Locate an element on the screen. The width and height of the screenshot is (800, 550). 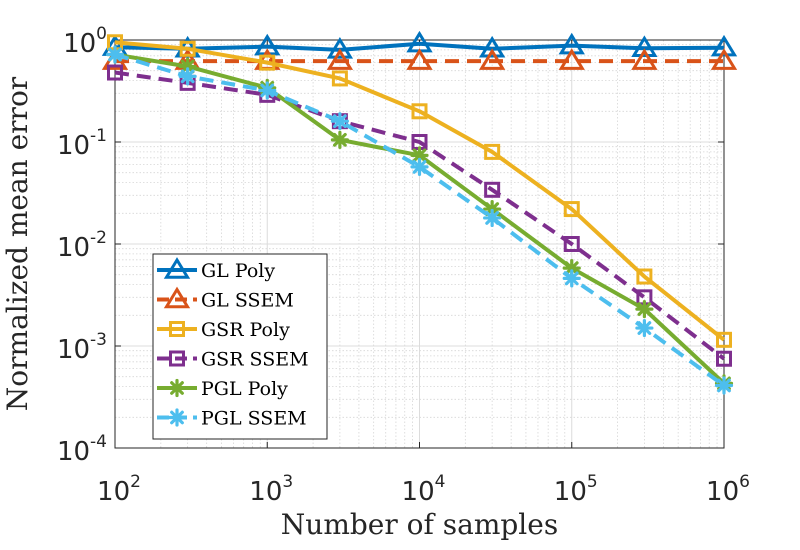
legend-box is located at coordinates (240, 346).